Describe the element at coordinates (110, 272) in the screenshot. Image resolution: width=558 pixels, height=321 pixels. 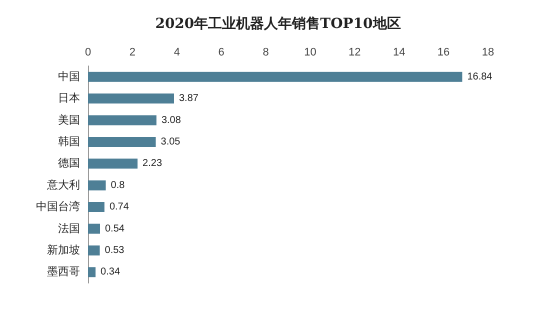
I see `data-label: 0.34` at that location.